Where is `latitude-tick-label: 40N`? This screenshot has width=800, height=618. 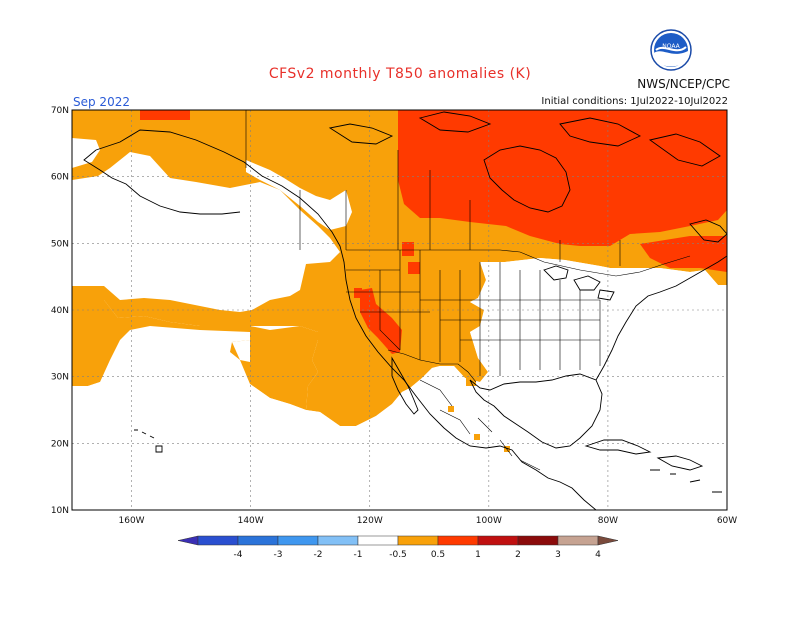
latitude-tick-label: 40N is located at coordinates (60, 311).